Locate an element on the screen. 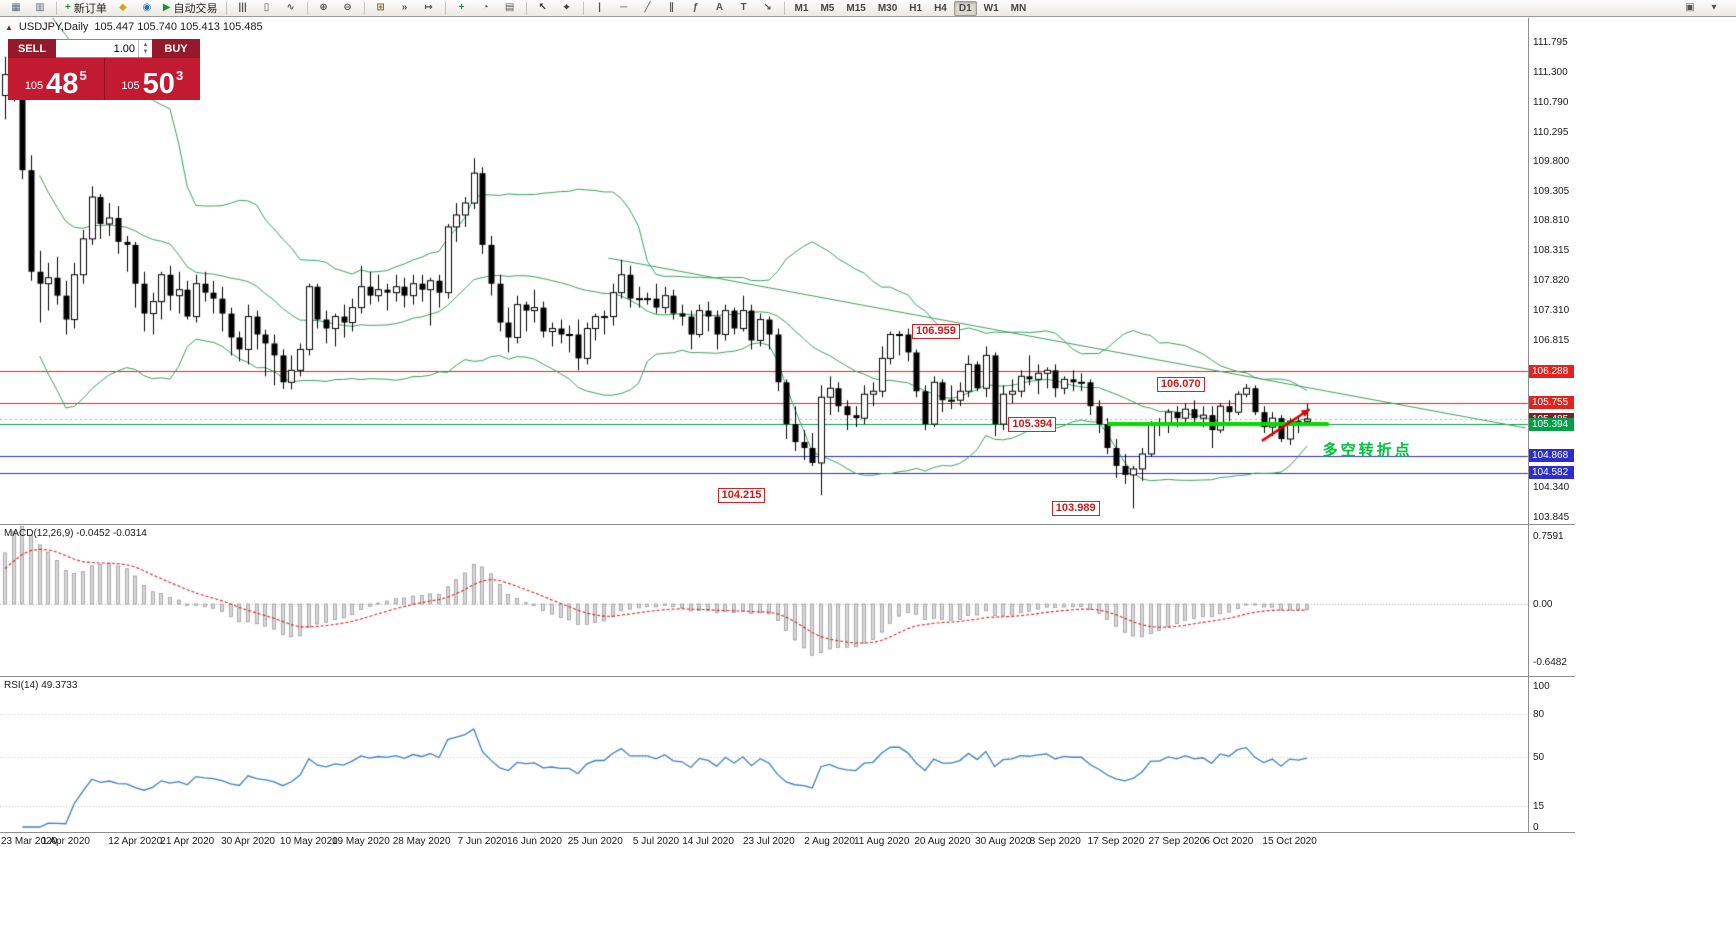  date-axis-tick: 27 Sep 2020 is located at coordinates (1177, 841).